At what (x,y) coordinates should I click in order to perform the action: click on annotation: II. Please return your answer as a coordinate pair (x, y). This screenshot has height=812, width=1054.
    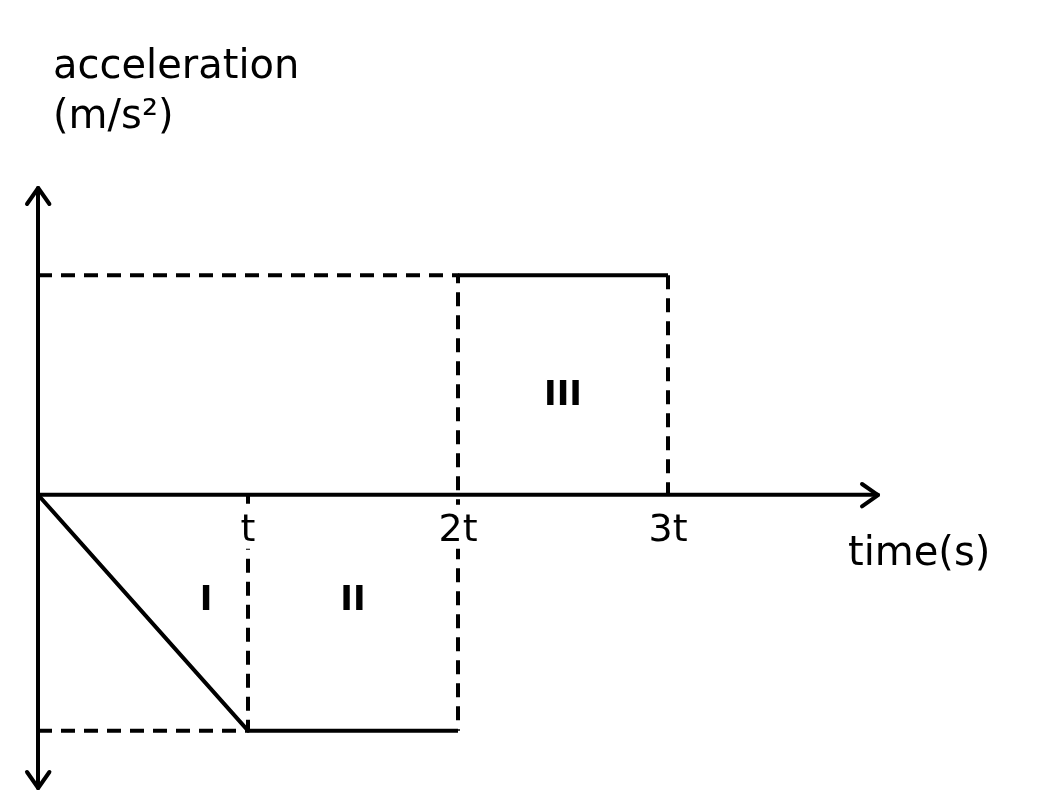
    Looking at the image, I should click on (353, 597).